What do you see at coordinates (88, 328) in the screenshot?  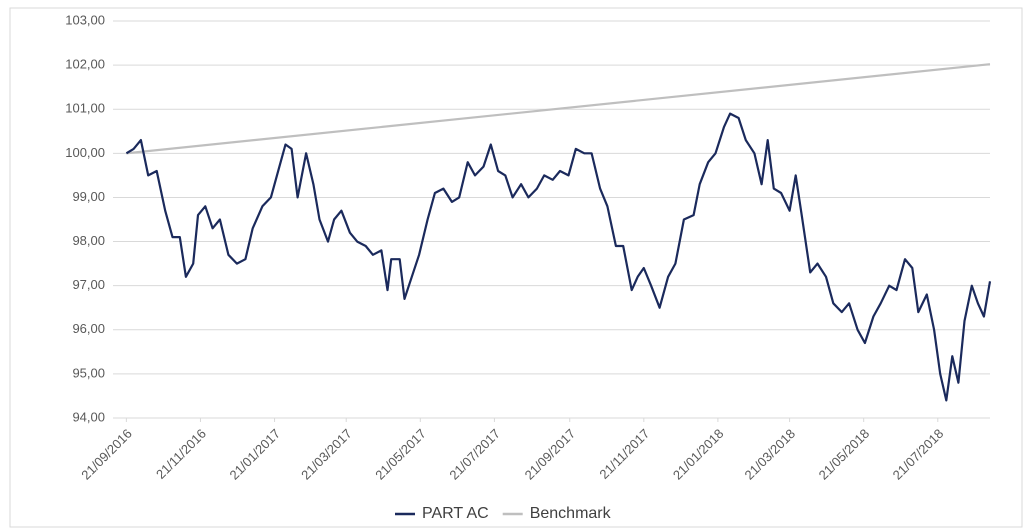 I see `y-tick-label: 96,00` at bounding box center [88, 328].